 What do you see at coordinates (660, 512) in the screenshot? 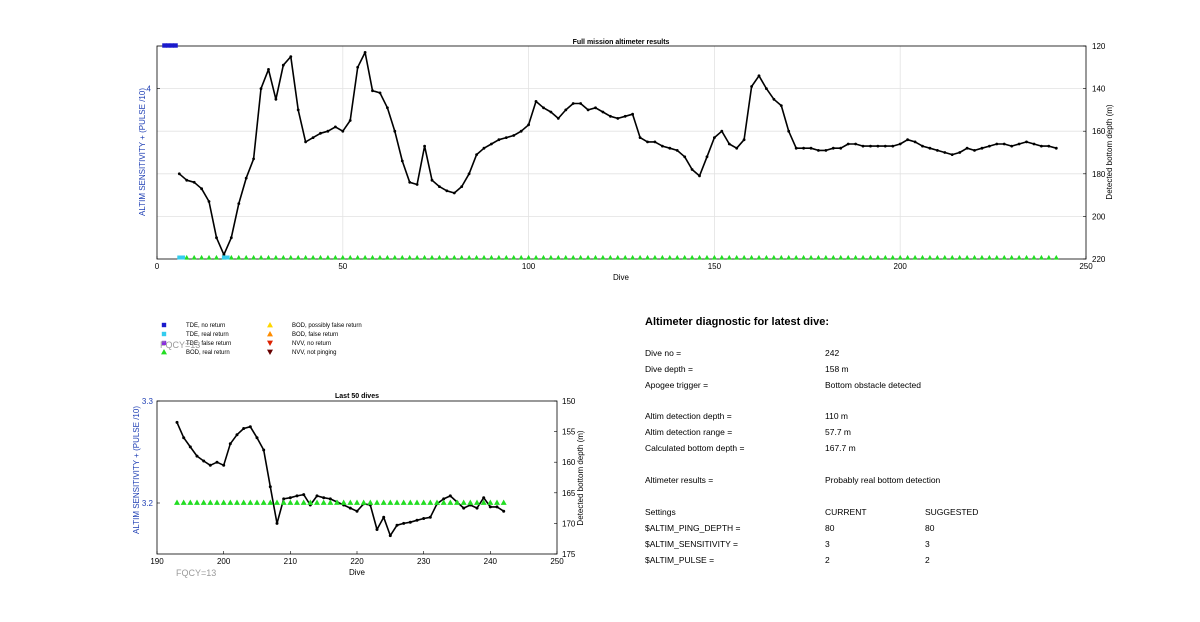
I see `settings-header-label: Settings` at bounding box center [660, 512].